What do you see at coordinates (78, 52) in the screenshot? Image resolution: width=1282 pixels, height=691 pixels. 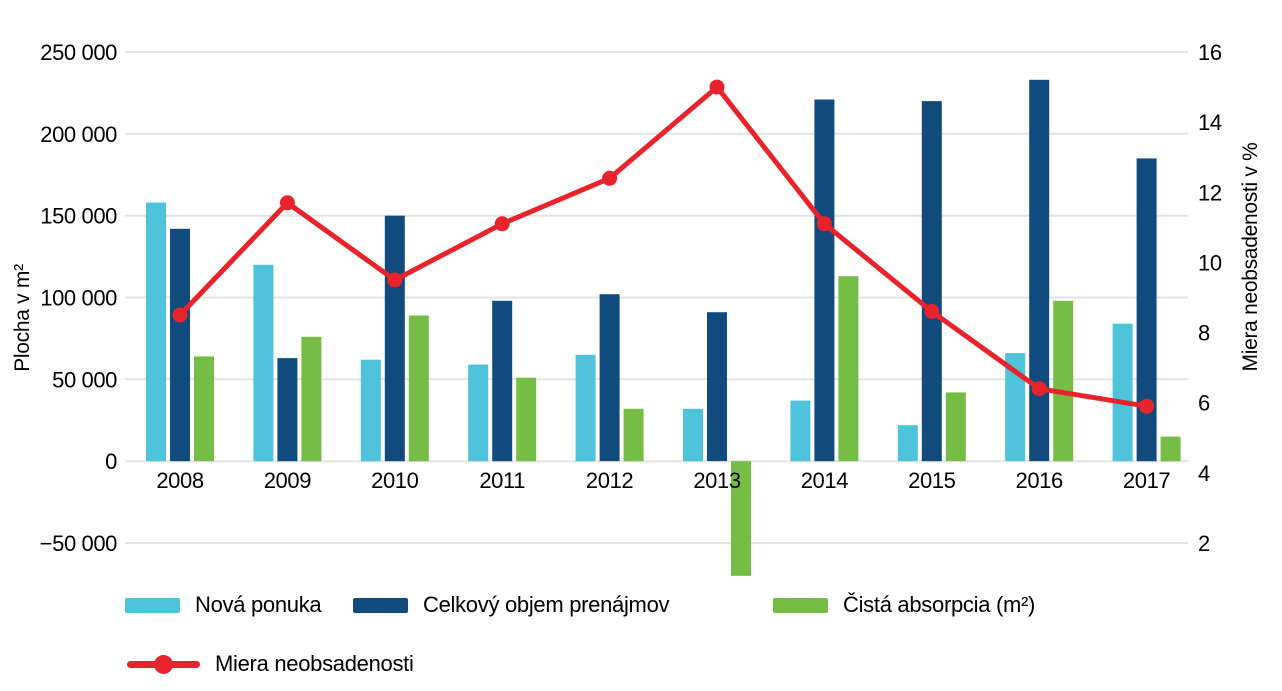 I see `left-axis-tick-label: 250 000` at bounding box center [78, 52].